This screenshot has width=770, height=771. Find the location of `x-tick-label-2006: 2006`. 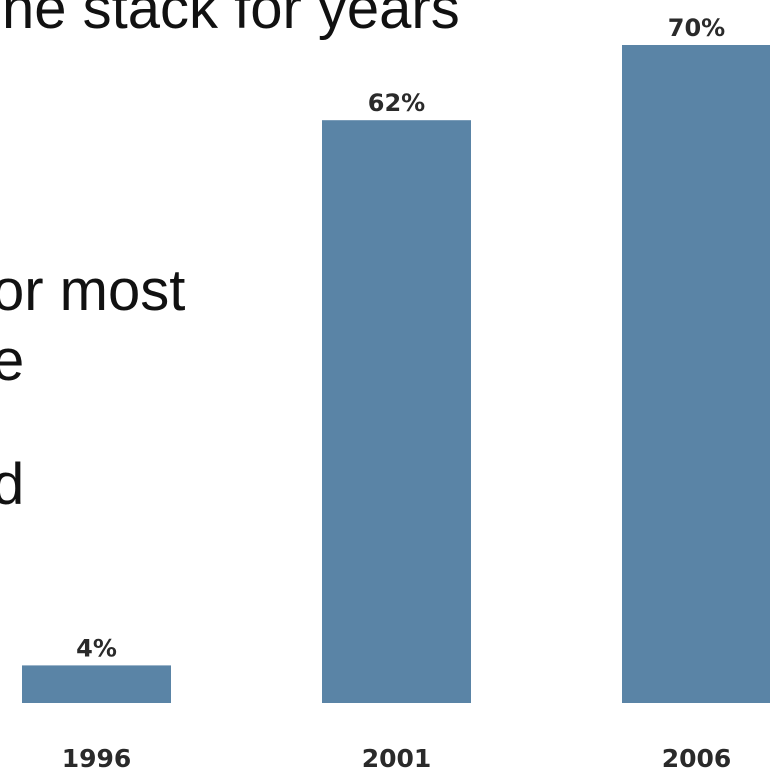

x-tick-label-2006: 2006 is located at coordinates (697, 757).